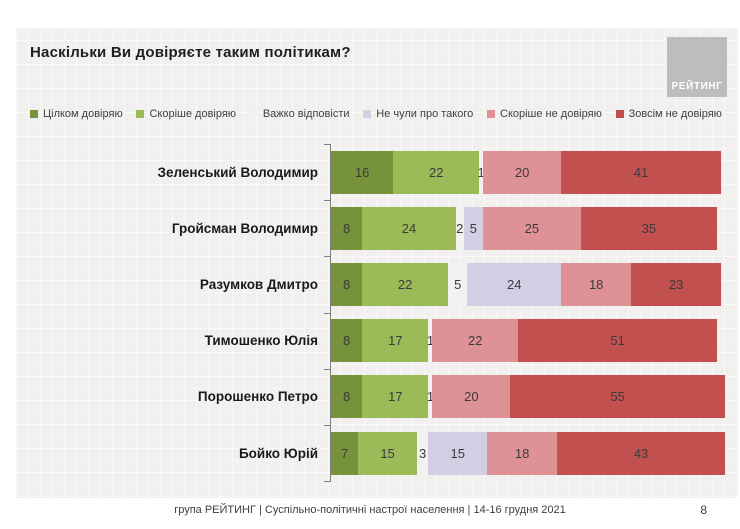 This screenshot has height=529, width=740. I want to click on stacked-bar: 8 17 1 20 55, so click(528, 397).